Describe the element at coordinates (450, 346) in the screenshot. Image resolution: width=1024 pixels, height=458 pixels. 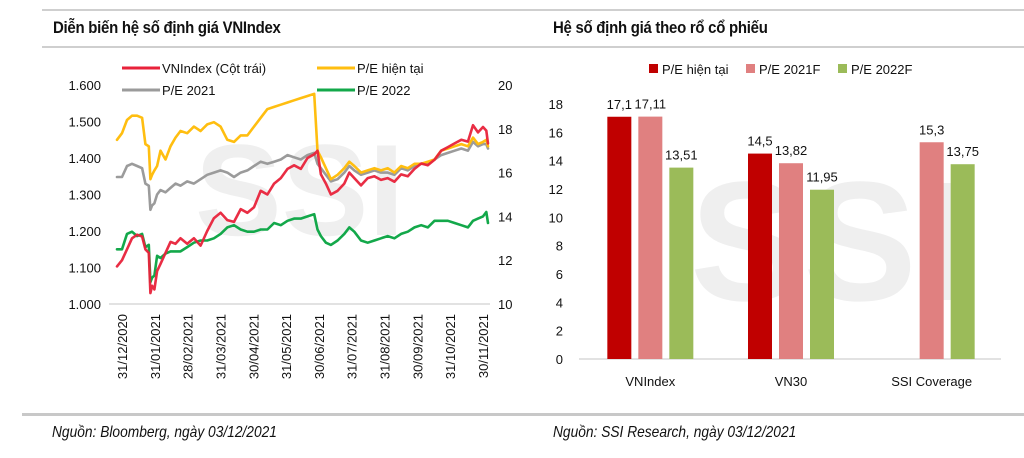
I see `x-tick-label: 31/10/2021` at that location.